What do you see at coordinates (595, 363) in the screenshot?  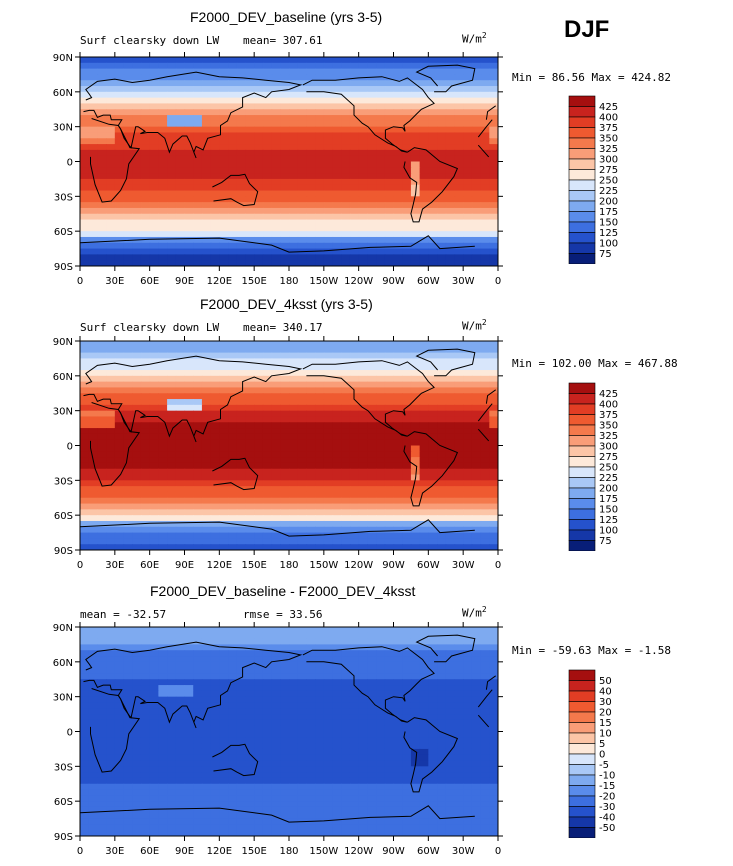 I see `panel2-minmax: Min = 102.00 Max = 467.88` at bounding box center [595, 363].